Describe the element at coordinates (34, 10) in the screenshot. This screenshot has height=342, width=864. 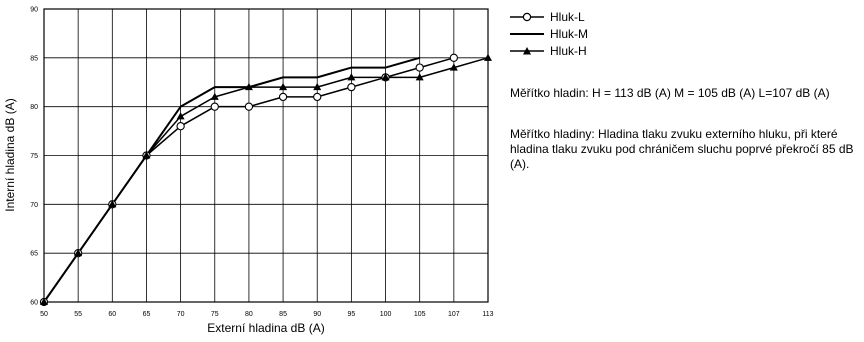
I see `y-tick-label: 90` at that location.